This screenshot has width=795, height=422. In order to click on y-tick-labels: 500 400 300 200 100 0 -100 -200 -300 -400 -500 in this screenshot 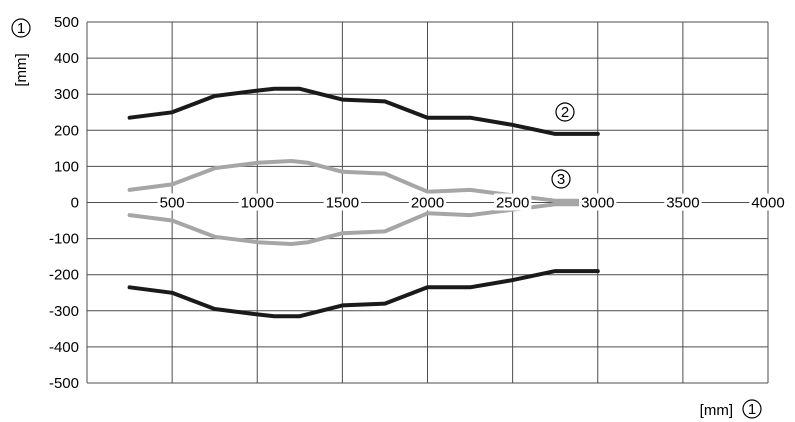, I will do `click(64, 203)`.